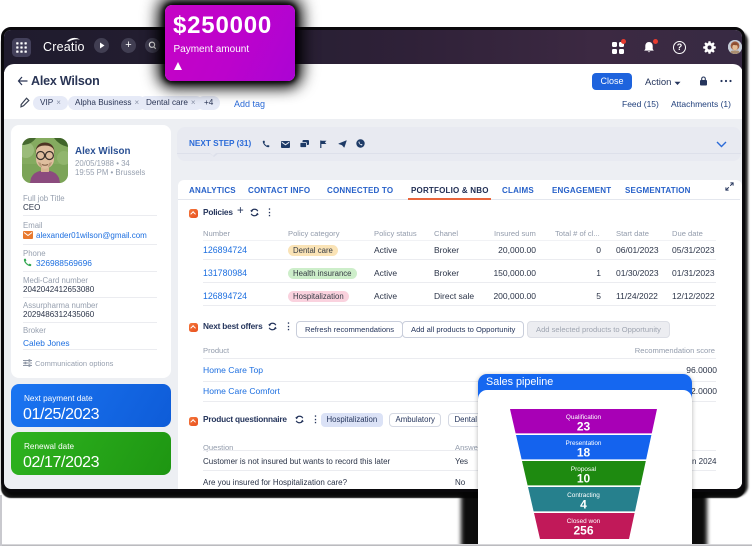 The height and width of the screenshot is (546, 752). What do you see at coordinates (584, 452) in the screenshot?
I see `svg-text: 18` at bounding box center [584, 452].